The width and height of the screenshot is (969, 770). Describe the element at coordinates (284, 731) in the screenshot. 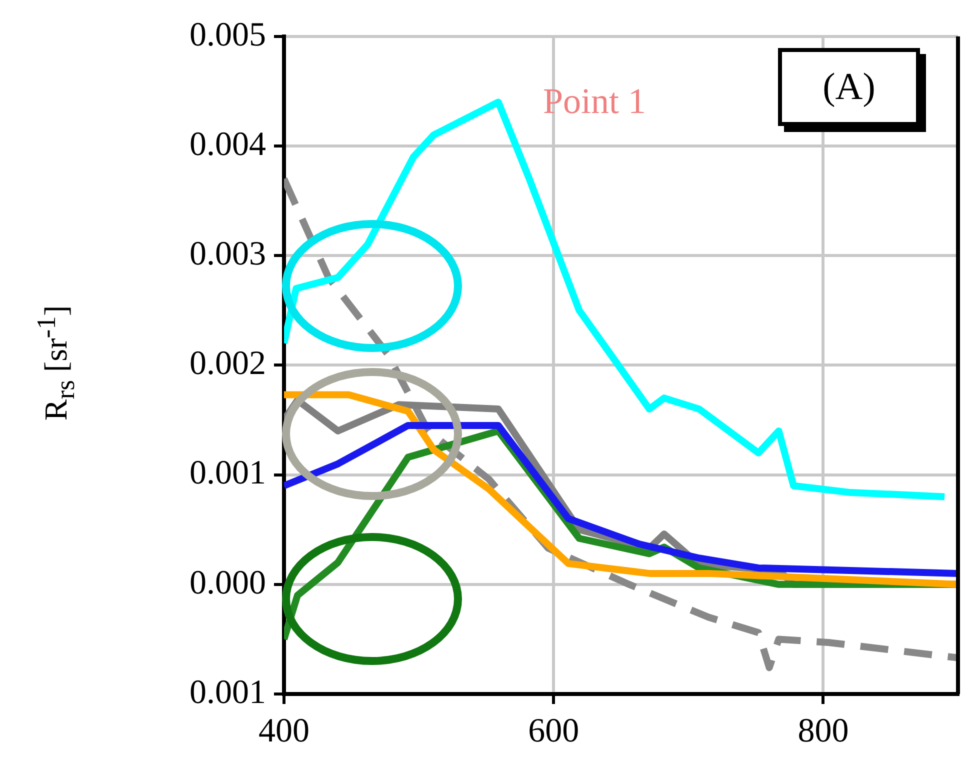

I see `x-tick-label: 400` at that location.